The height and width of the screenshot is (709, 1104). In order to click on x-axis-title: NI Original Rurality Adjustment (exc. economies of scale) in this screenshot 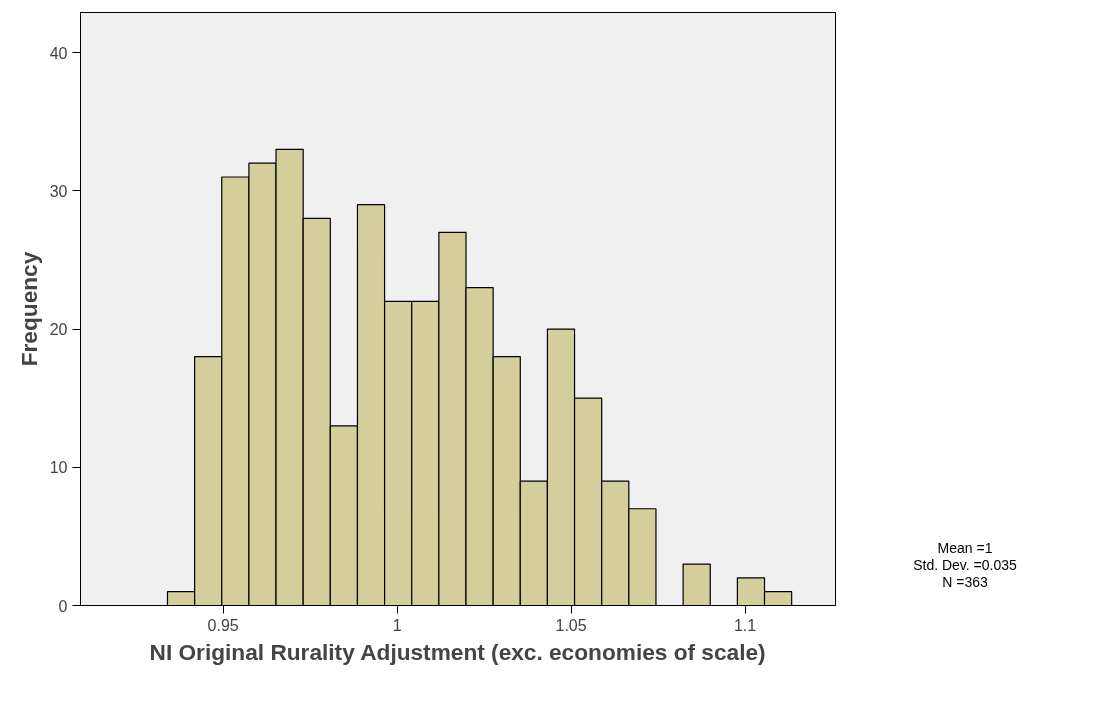, I will do `click(457, 651)`.